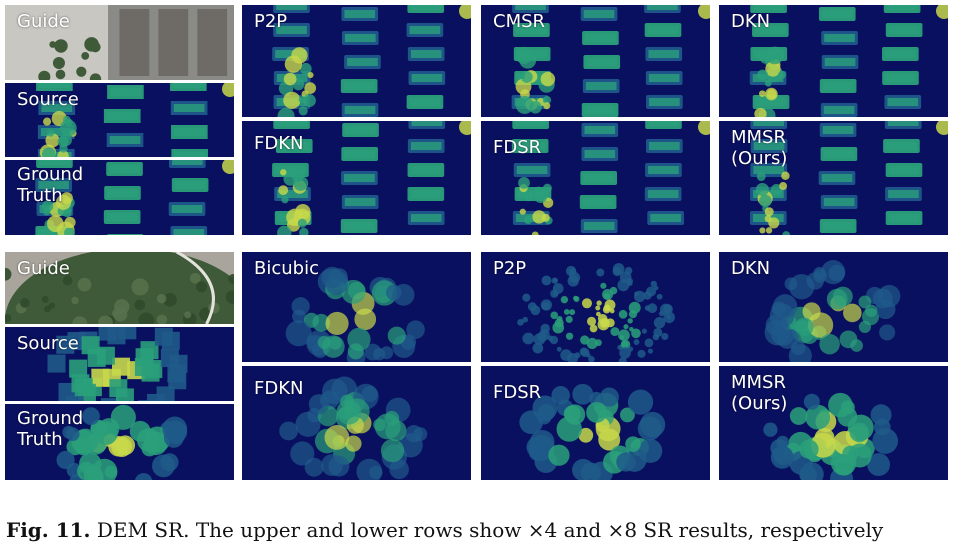 The height and width of the screenshot is (557, 953). I want to click on lower-fdkn-panel: FDKN, so click(356, 423).